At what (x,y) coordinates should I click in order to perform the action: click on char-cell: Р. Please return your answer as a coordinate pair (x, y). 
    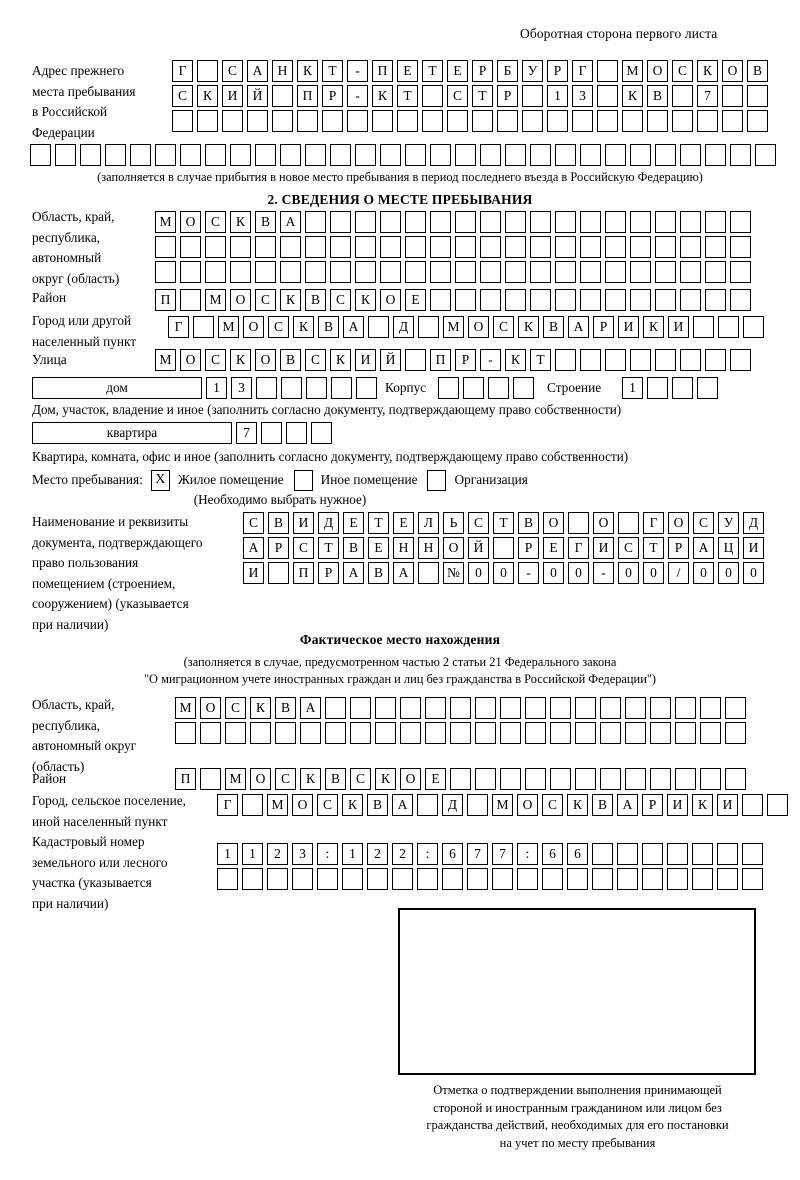
    Looking at the image, I should click on (678, 548).